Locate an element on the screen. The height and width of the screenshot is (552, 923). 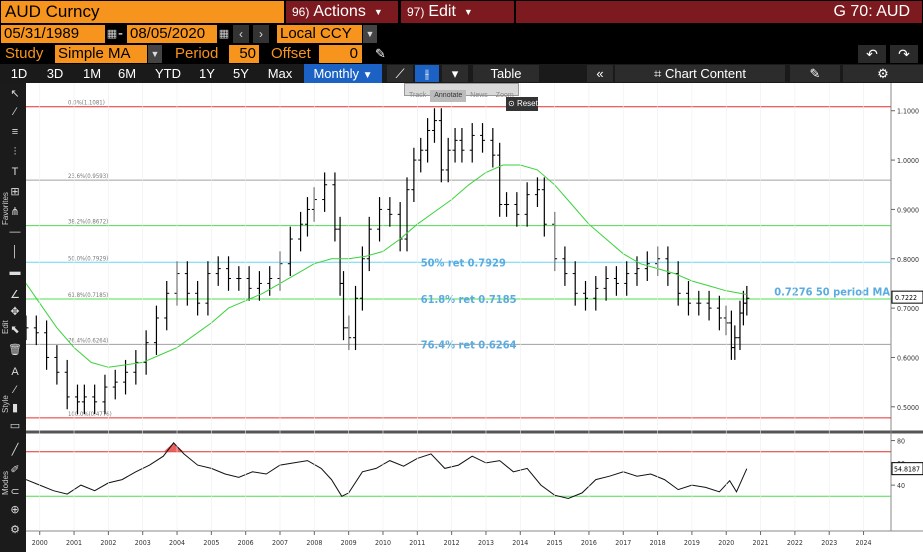
track-mode-button: Track is located at coordinates (418, 95).